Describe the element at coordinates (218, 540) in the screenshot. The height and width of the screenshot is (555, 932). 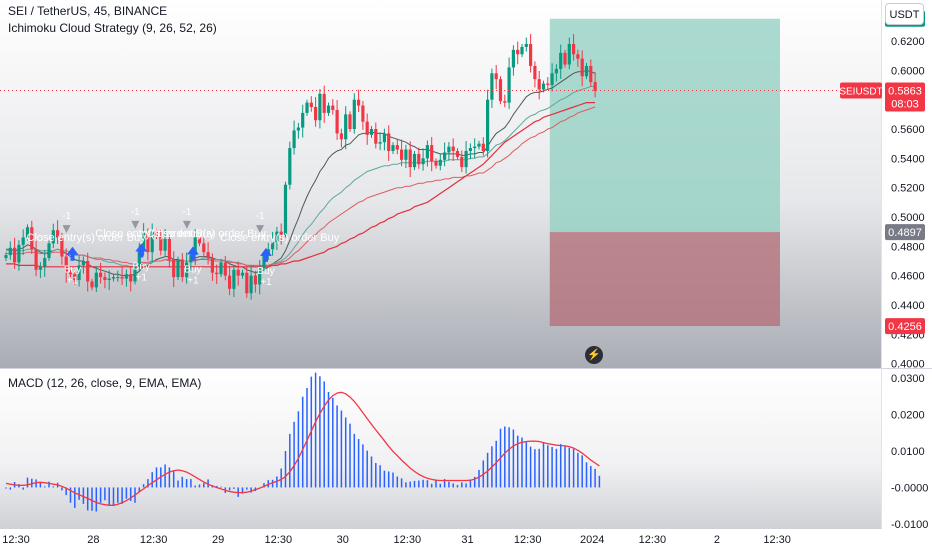
I see `time-tick-label: 29` at that location.